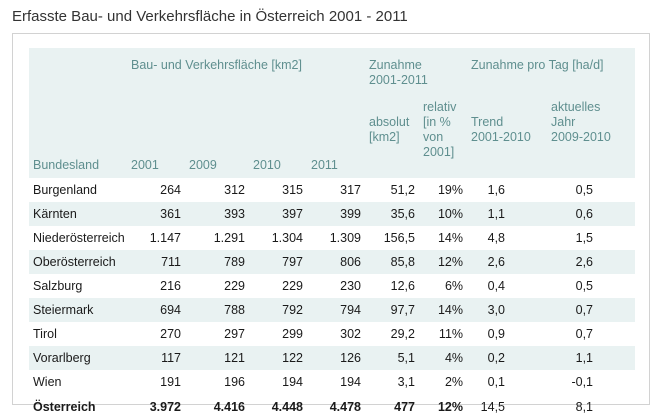 The height and width of the screenshot is (420, 662). What do you see at coordinates (234, 382) in the screenshot?
I see `cell-2009: 196` at bounding box center [234, 382].